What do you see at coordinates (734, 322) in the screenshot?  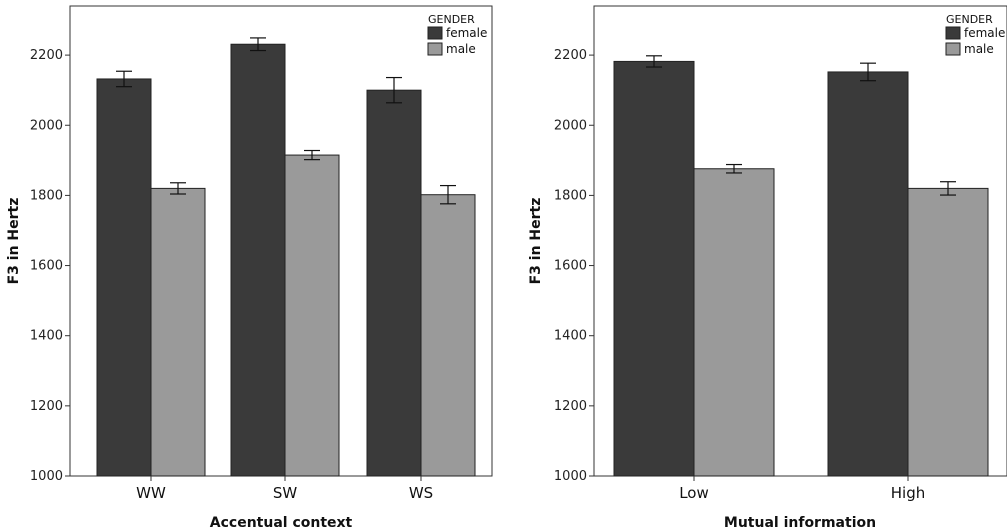 I see `bar-male-Low` at bounding box center [734, 322].